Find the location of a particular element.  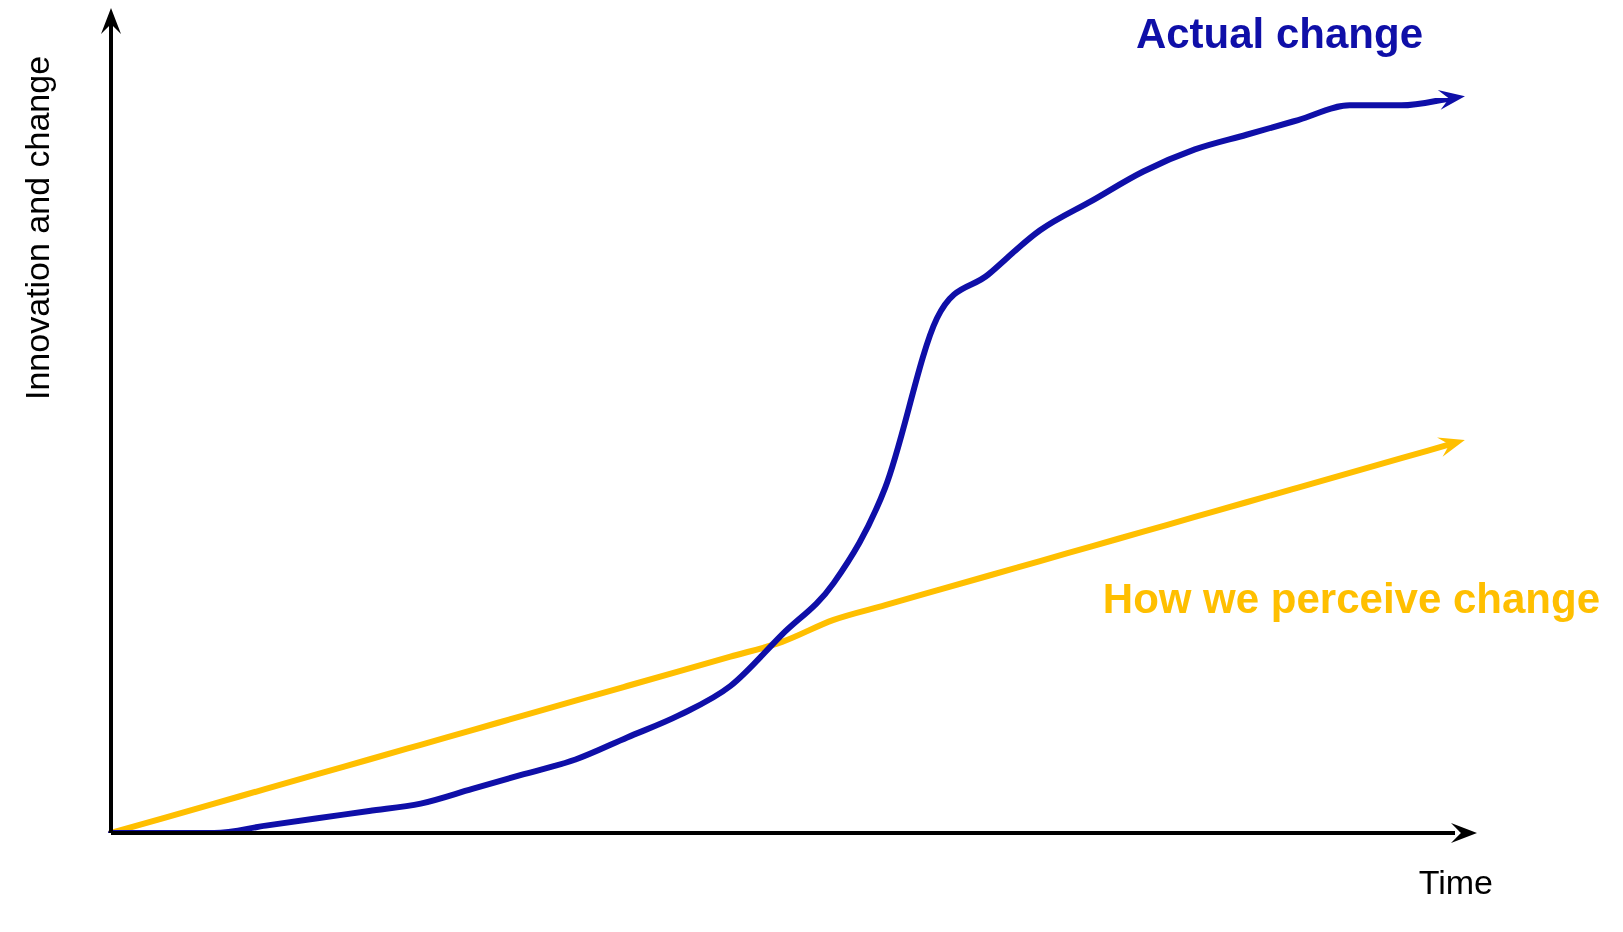

y-axis-title: Innovation and change is located at coordinates (37, 228).